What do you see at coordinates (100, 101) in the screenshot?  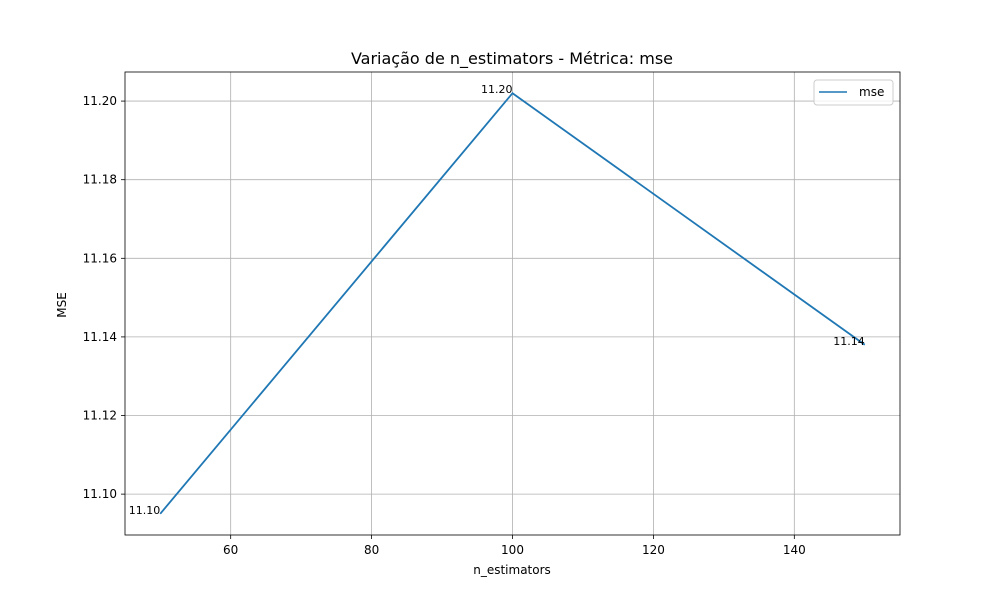 I see `y-tick-label: 11.20` at bounding box center [100, 101].